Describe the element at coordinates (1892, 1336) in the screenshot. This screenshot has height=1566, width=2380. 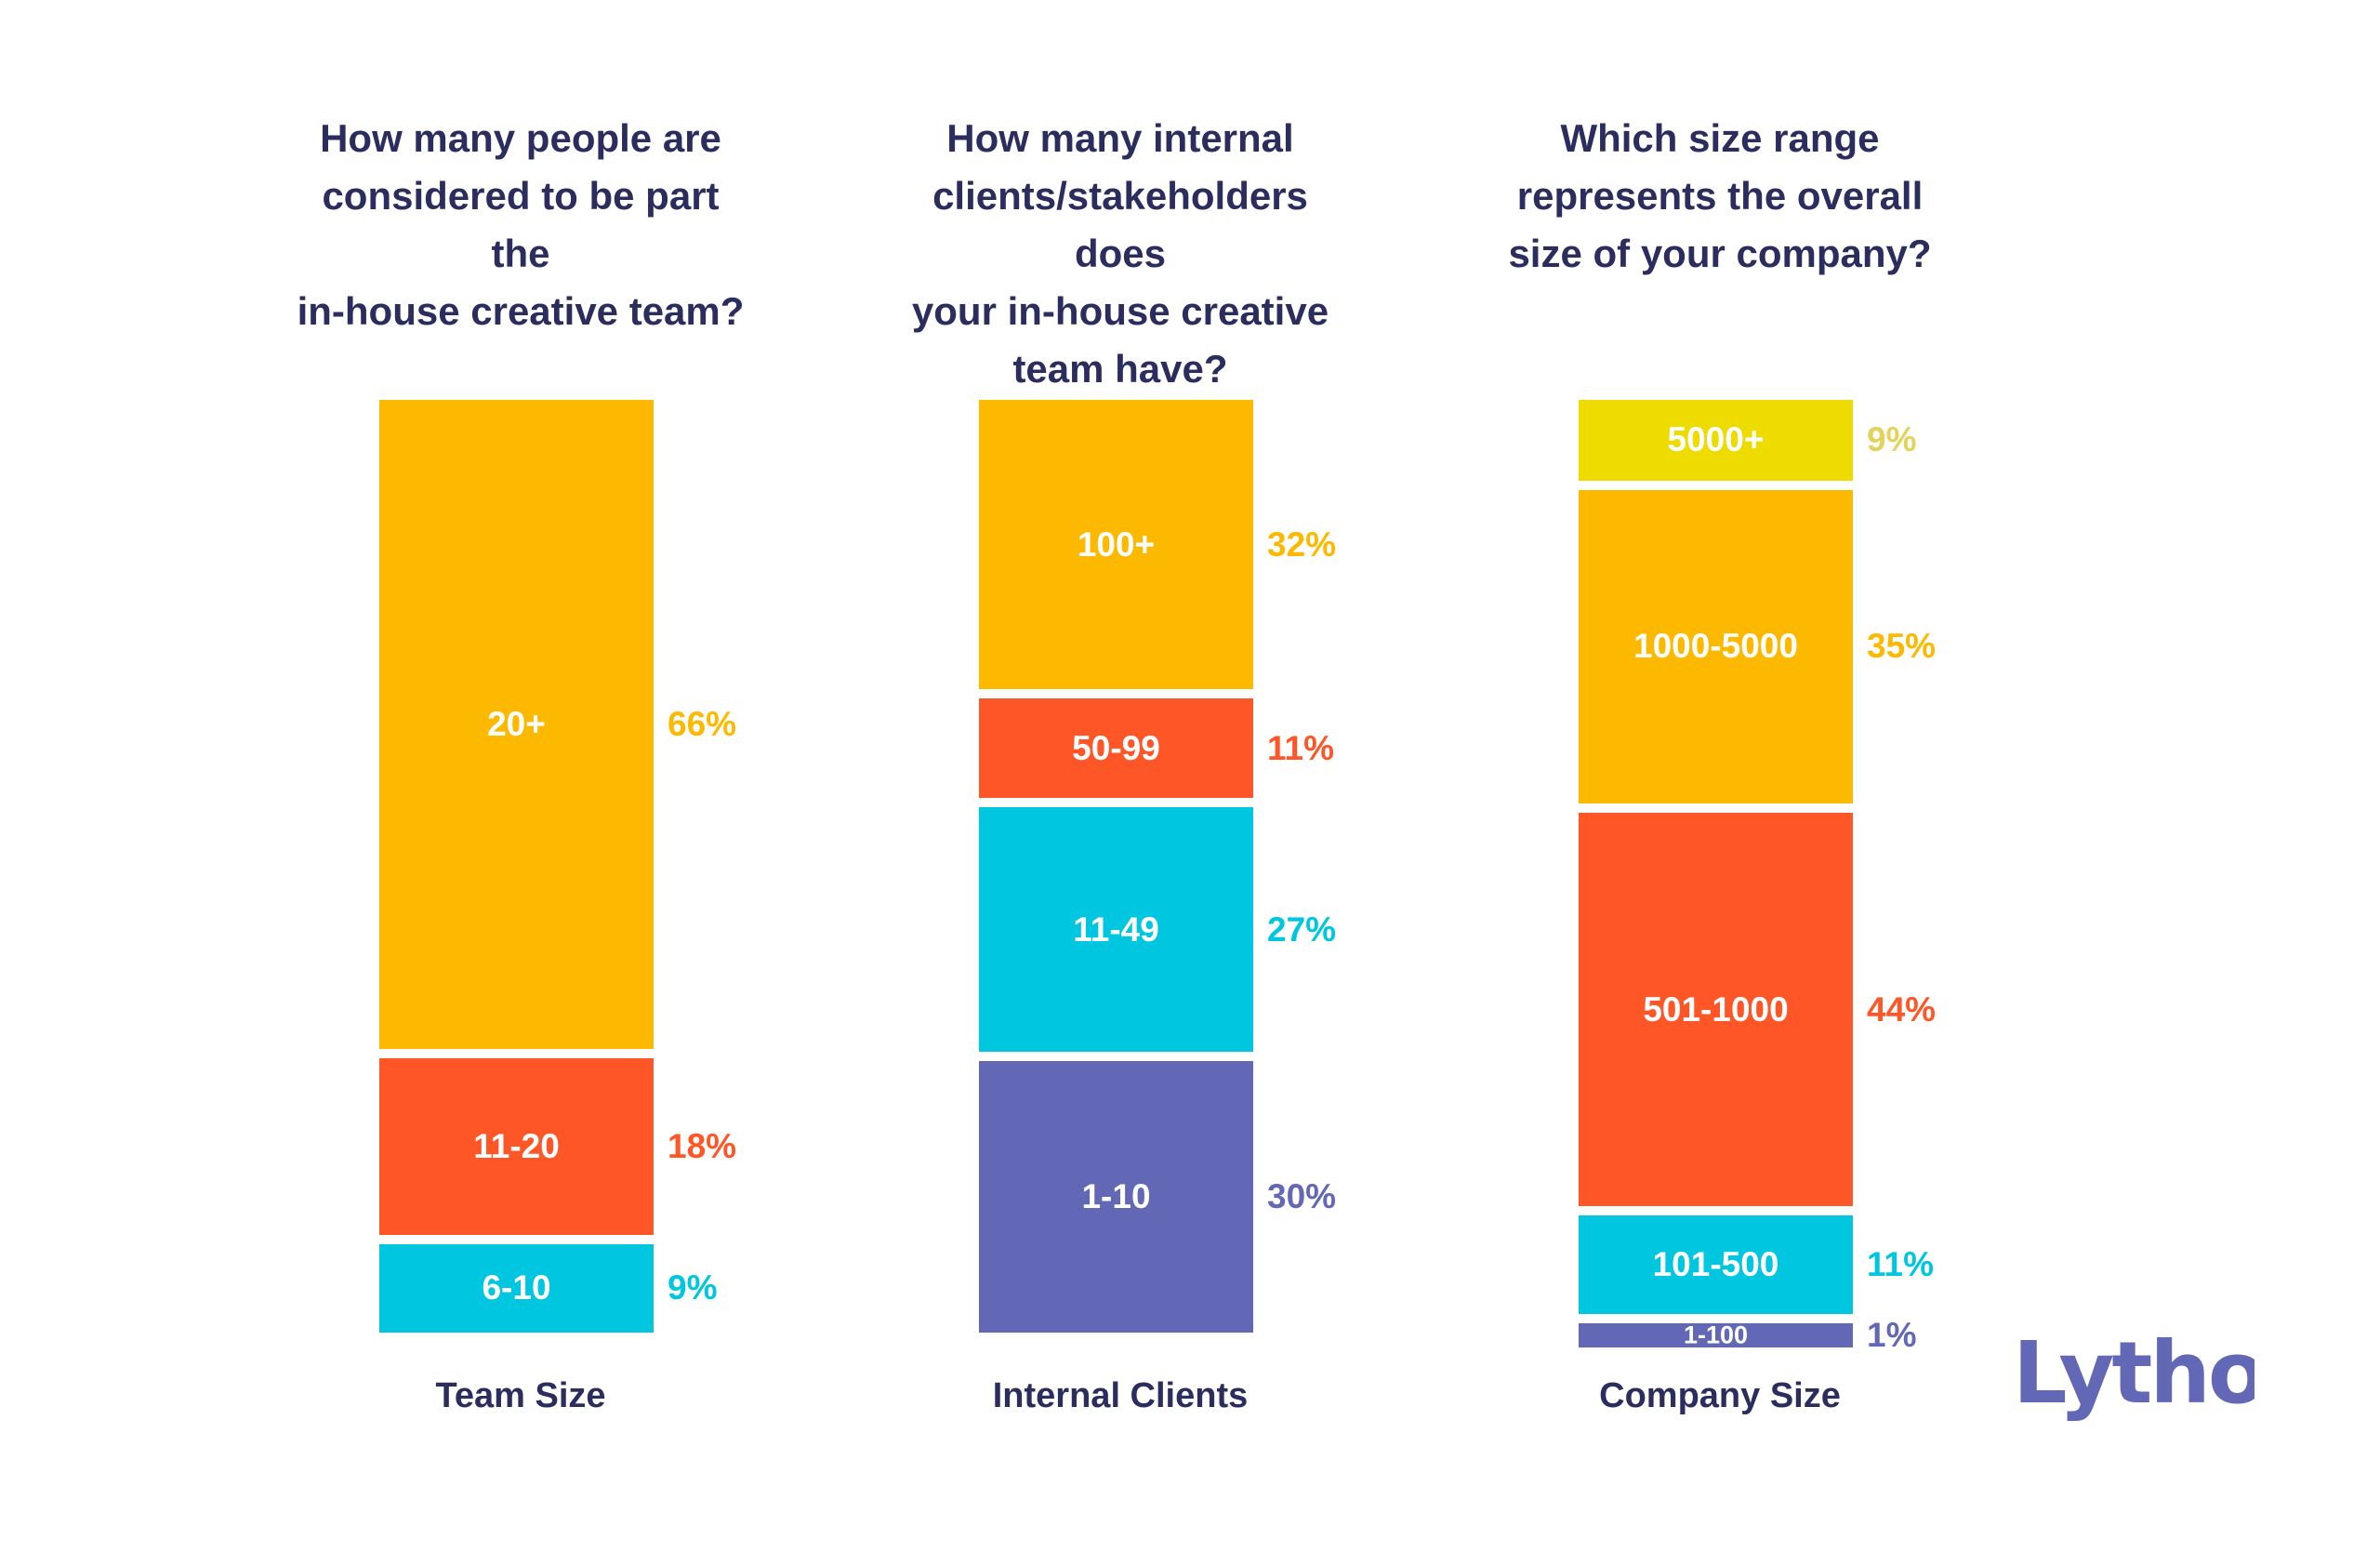
I see `segment-percent: 1%` at that location.